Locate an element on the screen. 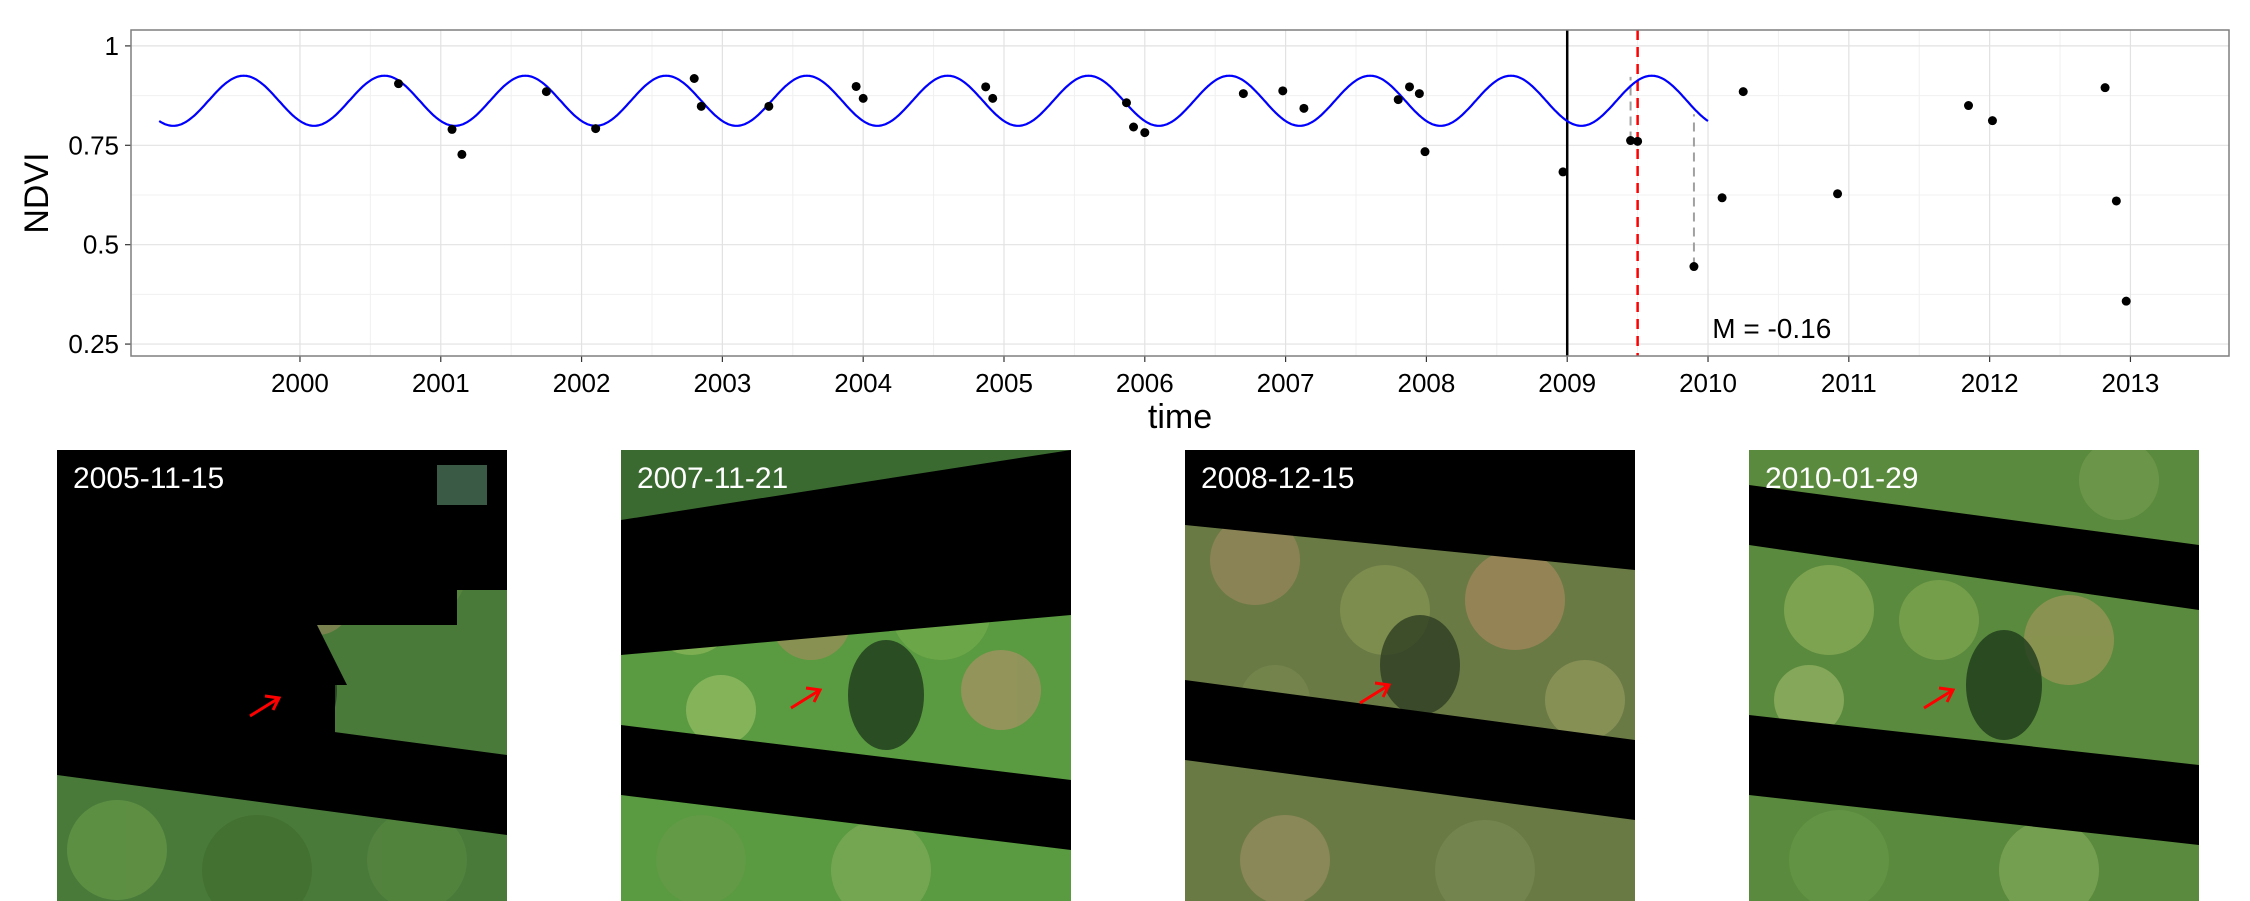 This screenshot has width=2250, height=901. image-panel-3: 2008-12-15 is located at coordinates (1410, 675).